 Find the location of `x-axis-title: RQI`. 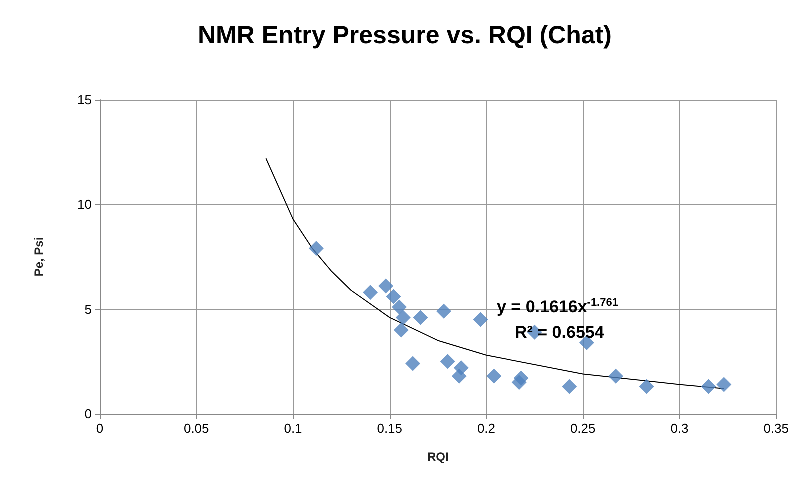

x-axis-title: RQI is located at coordinates (438, 457).